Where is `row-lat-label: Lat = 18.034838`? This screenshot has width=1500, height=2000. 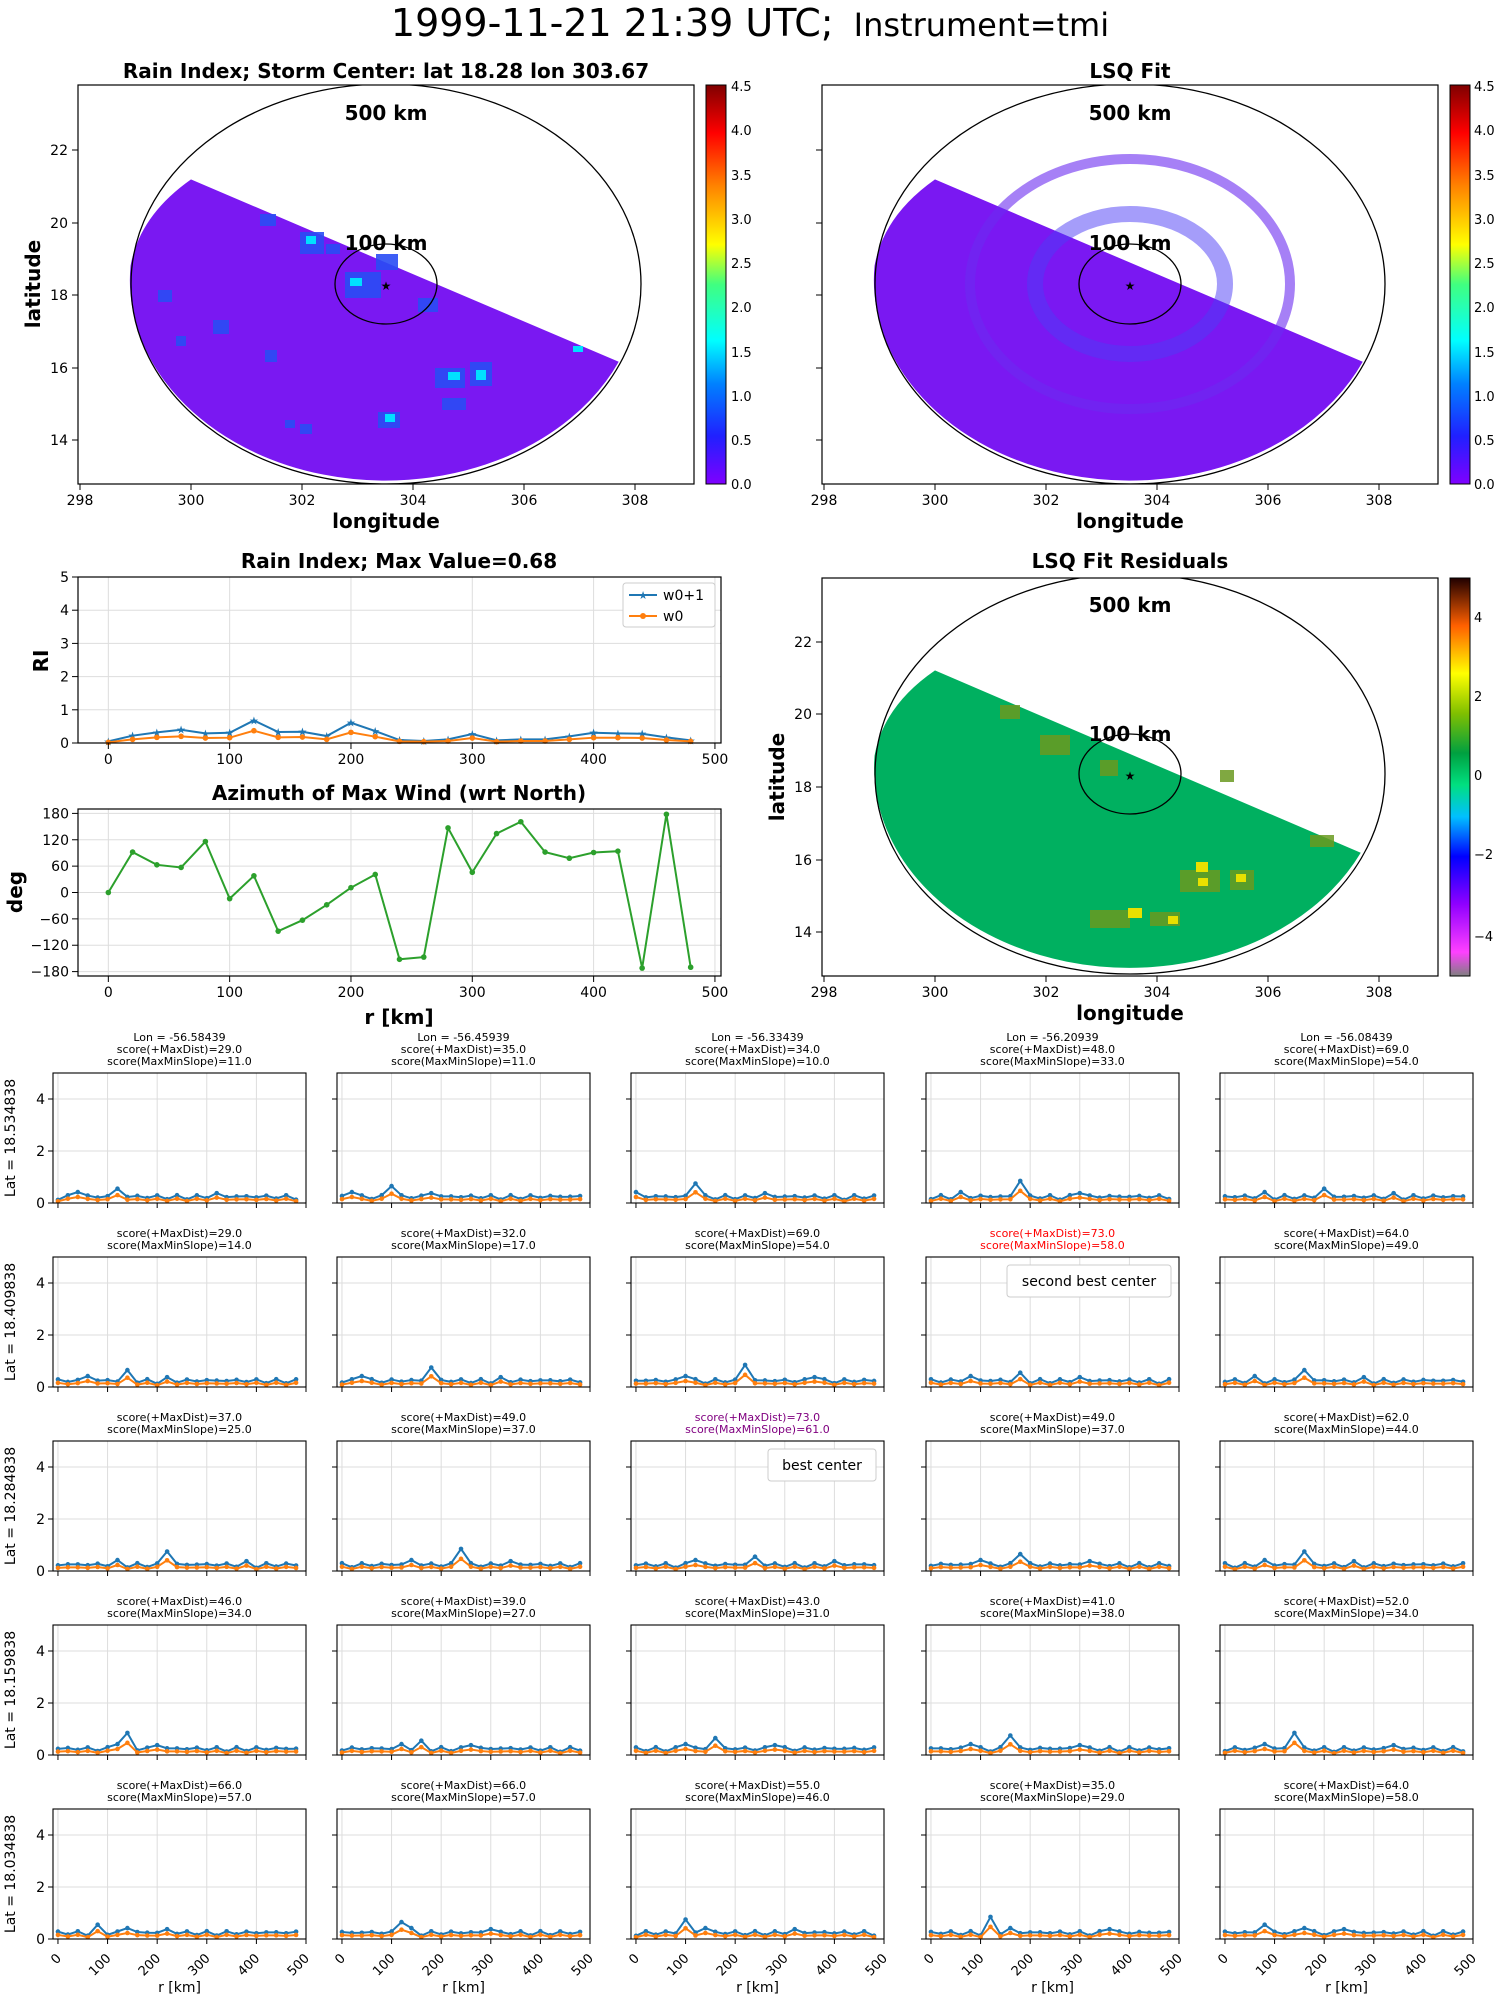
row-lat-label: Lat = 18.034838 is located at coordinates (11, 1874).